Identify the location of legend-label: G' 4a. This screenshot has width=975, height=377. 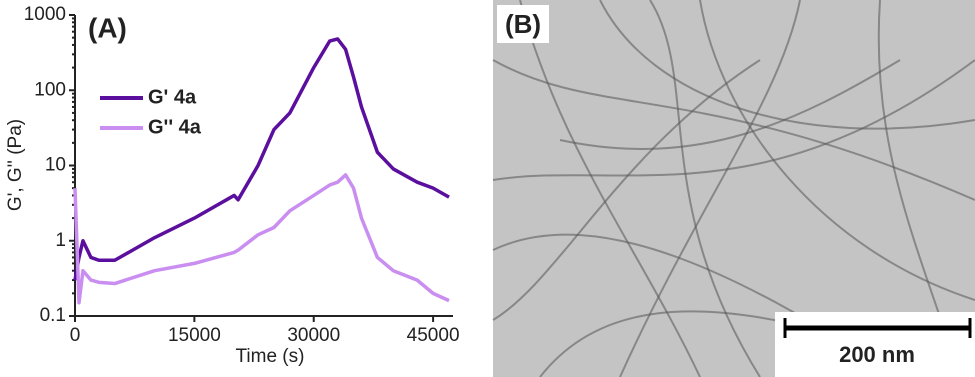
(172, 97).